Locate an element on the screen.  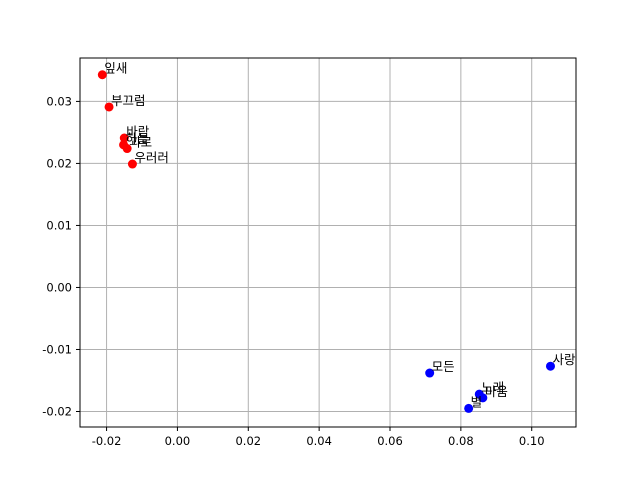
x-tick-label: -0.02 is located at coordinates (107, 441).